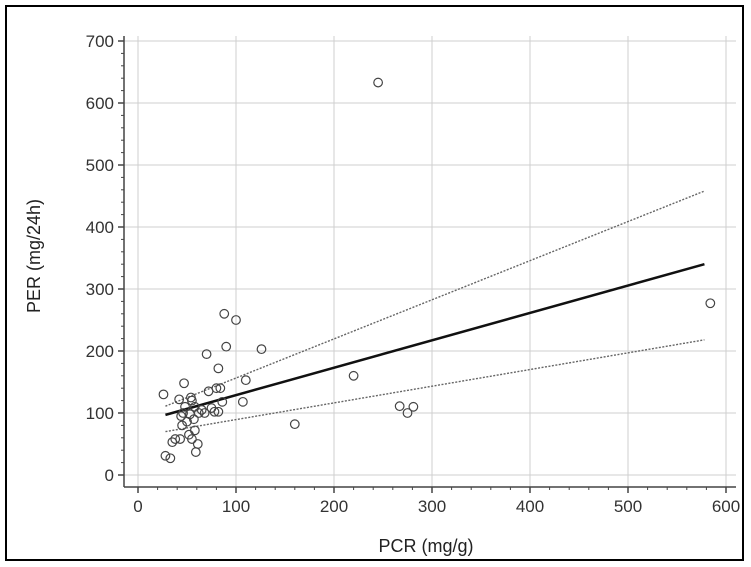 This screenshot has height=567, width=751. I want to click on x-axis-label: PCR (mg/g), so click(425, 546).